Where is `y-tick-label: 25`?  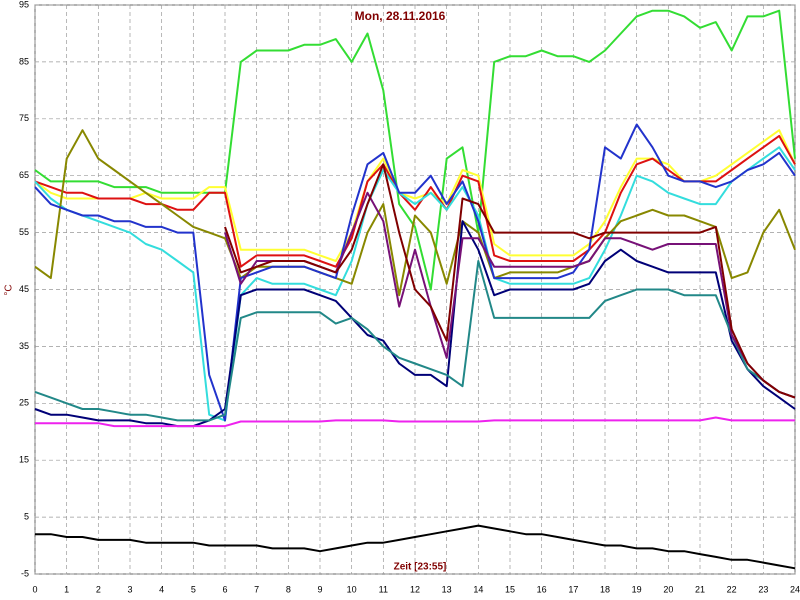
y-tick-label: 25 is located at coordinates (24, 403).